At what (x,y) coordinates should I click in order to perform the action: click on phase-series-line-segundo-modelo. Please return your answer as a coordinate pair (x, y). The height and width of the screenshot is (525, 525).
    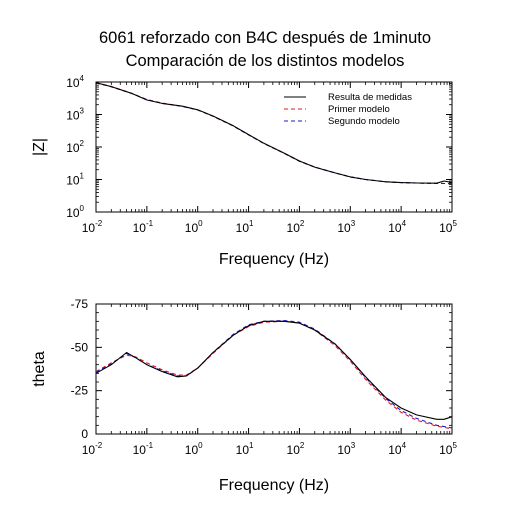
    Looking at the image, I should click on (274, 374).